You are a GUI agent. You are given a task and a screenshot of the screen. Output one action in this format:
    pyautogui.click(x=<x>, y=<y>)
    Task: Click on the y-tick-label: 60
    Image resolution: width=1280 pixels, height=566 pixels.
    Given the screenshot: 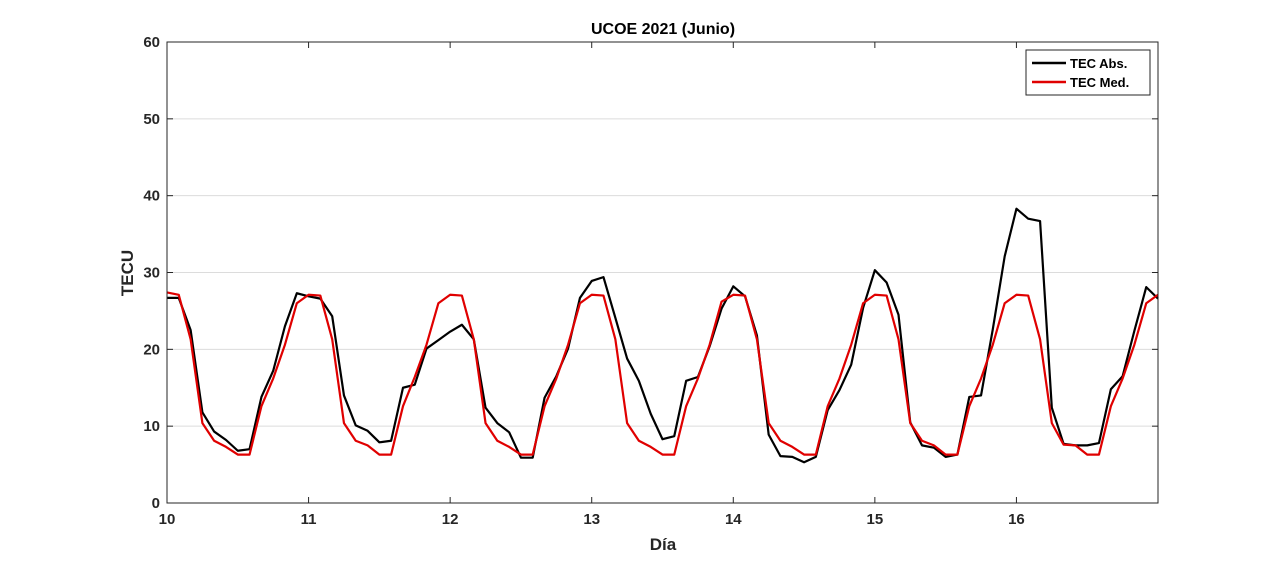 What is the action you would take?
    pyautogui.click(x=151, y=42)
    